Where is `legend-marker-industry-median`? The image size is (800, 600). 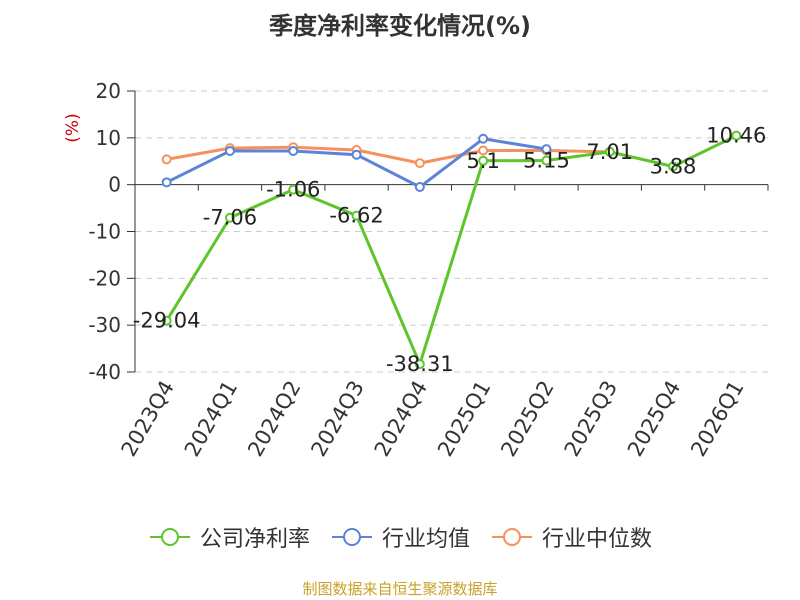
legend-marker-industry-median is located at coordinates (512, 537).